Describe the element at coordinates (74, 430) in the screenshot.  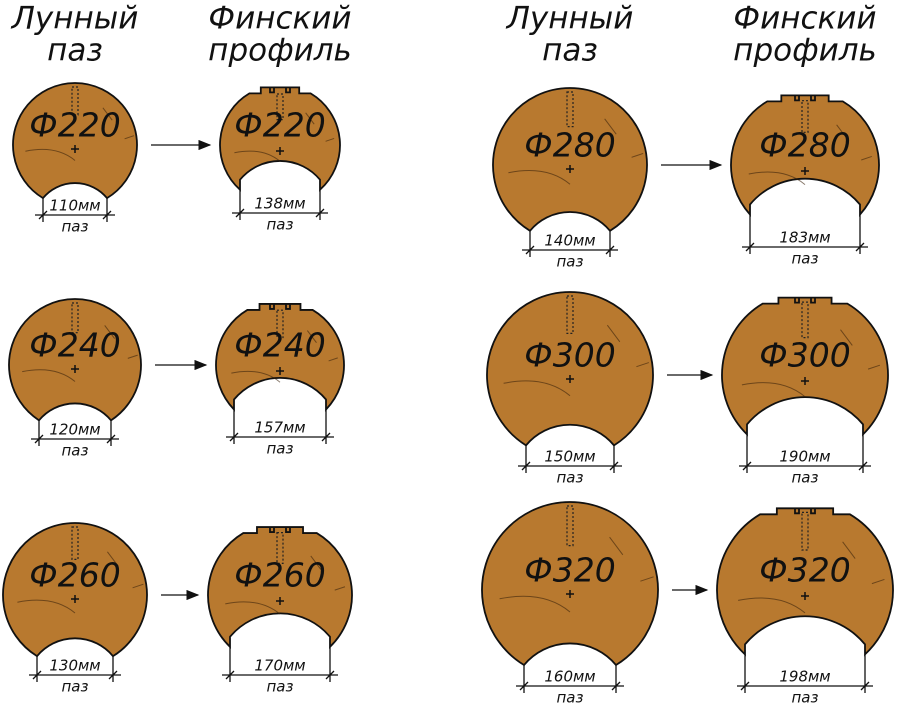
I see `lunar-width: 120мм` at that location.